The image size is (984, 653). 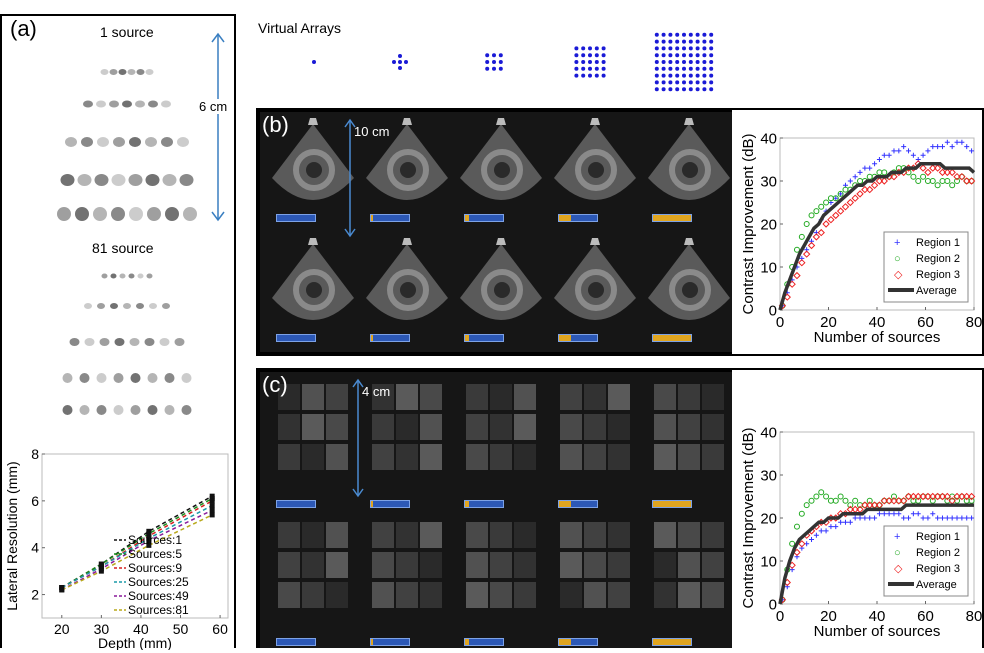 What do you see at coordinates (35, 454) in the screenshot?
I see `y-tick-label: 8` at bounding box center [35, 454].